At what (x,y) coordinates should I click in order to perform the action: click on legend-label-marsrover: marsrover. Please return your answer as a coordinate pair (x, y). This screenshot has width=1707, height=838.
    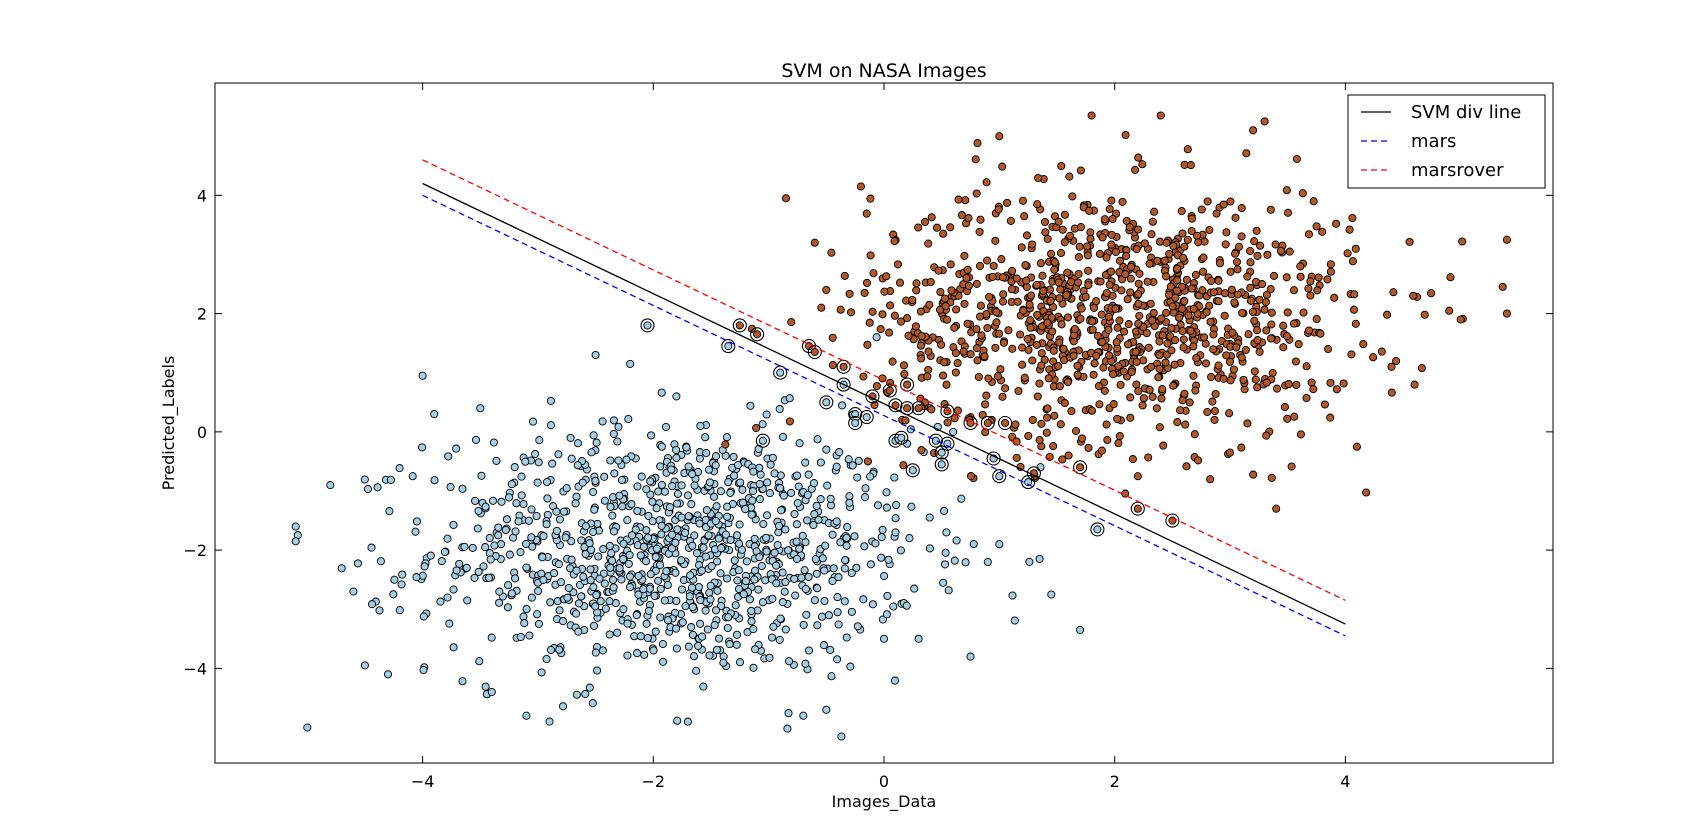
    Looking at the image, I should click on (1457, 170).